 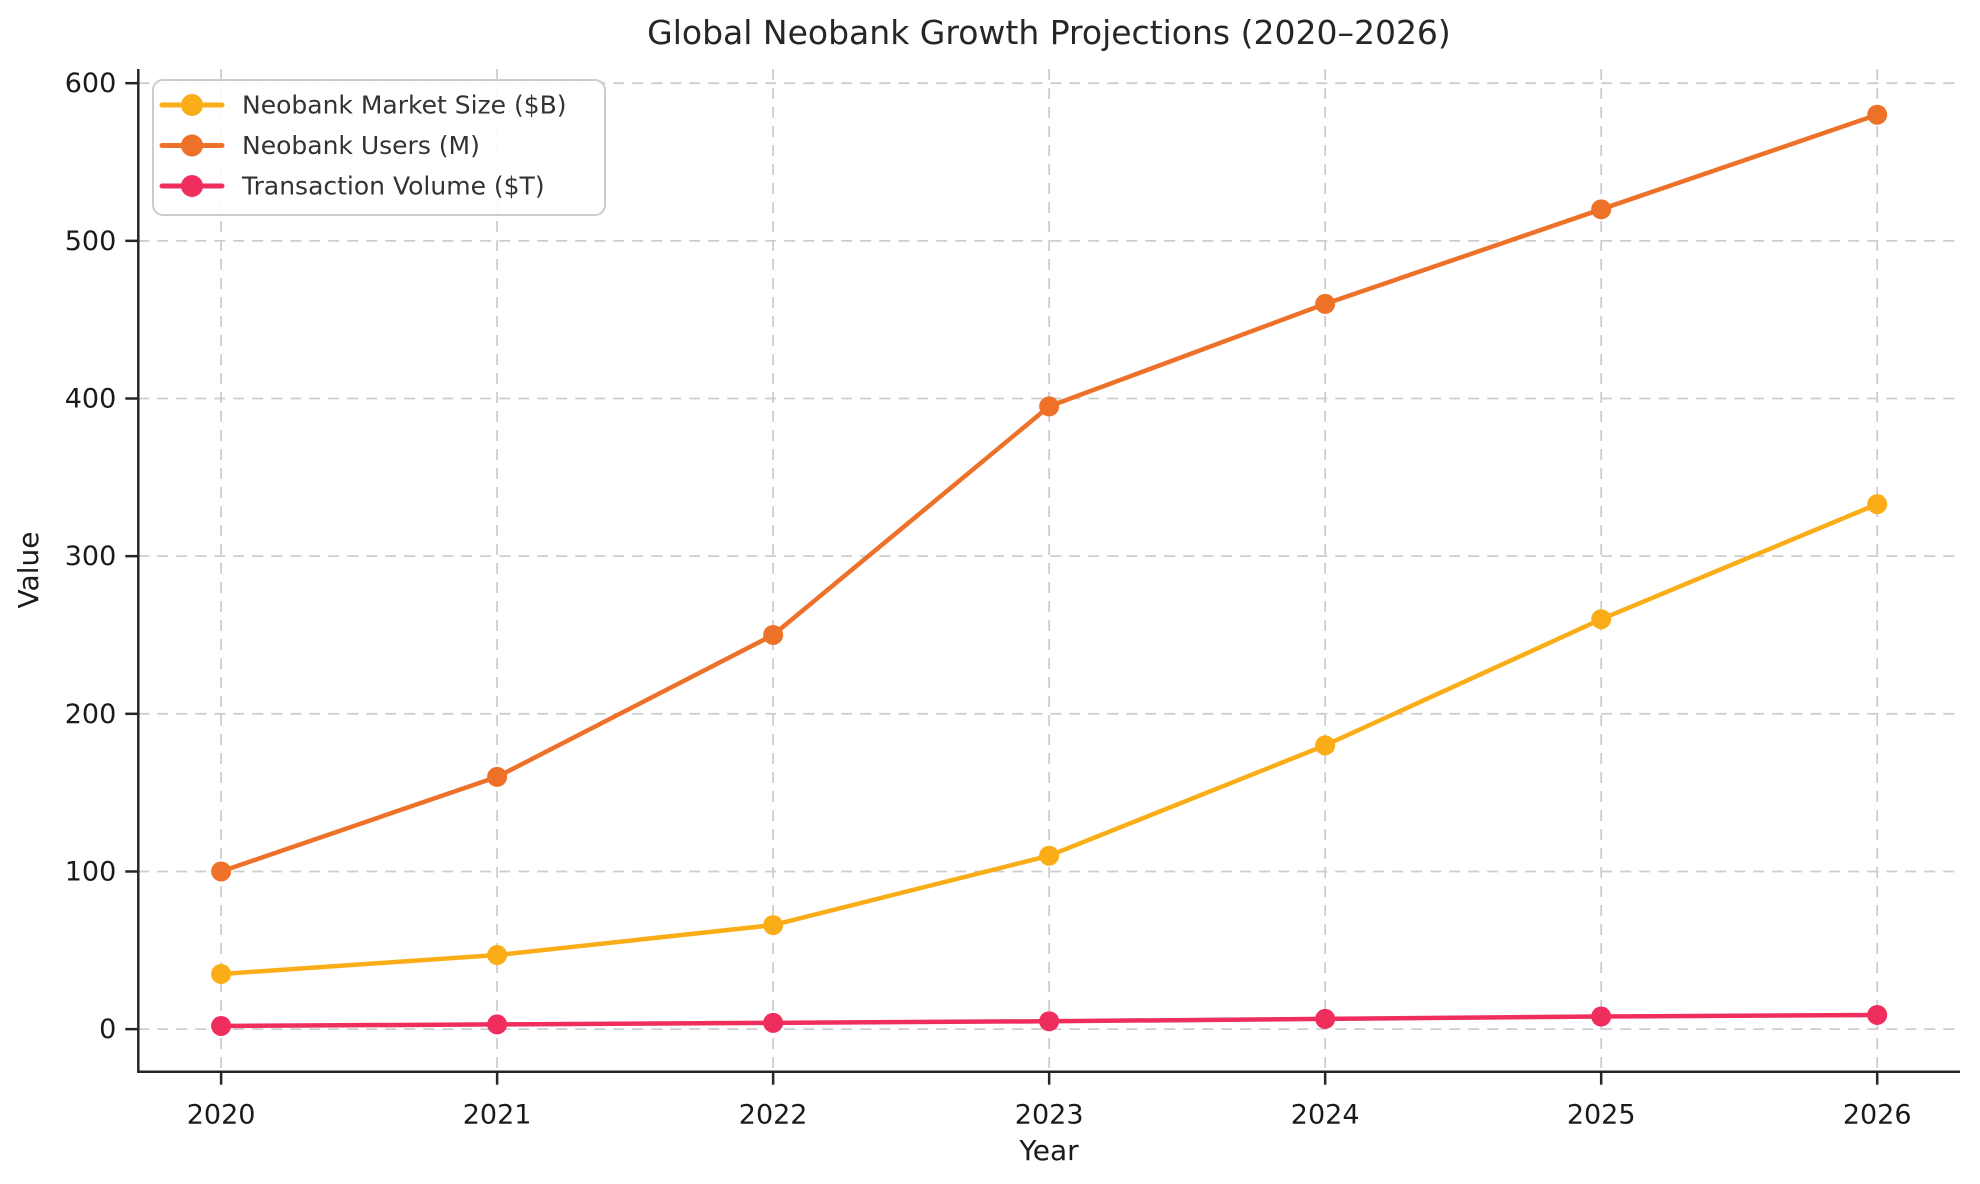 I want to click on x-tick-label: 2022, so click(x=773, y=1115).